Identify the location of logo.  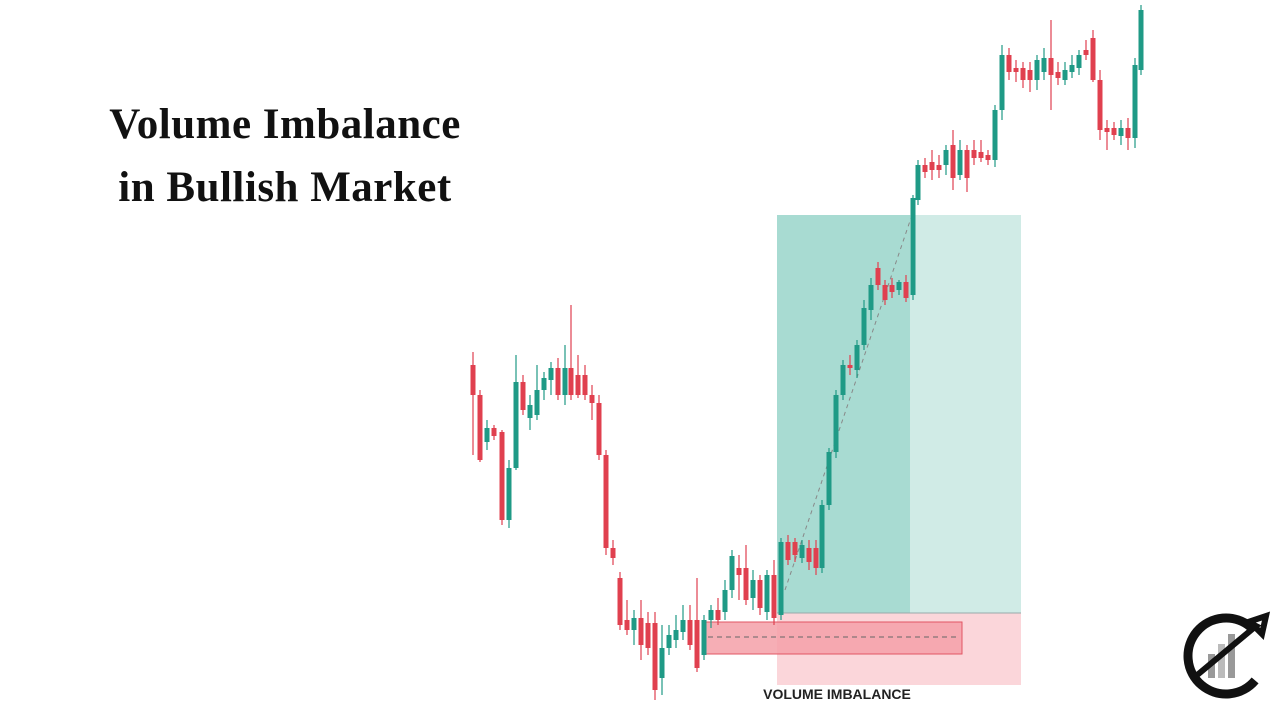
(1227, 655).